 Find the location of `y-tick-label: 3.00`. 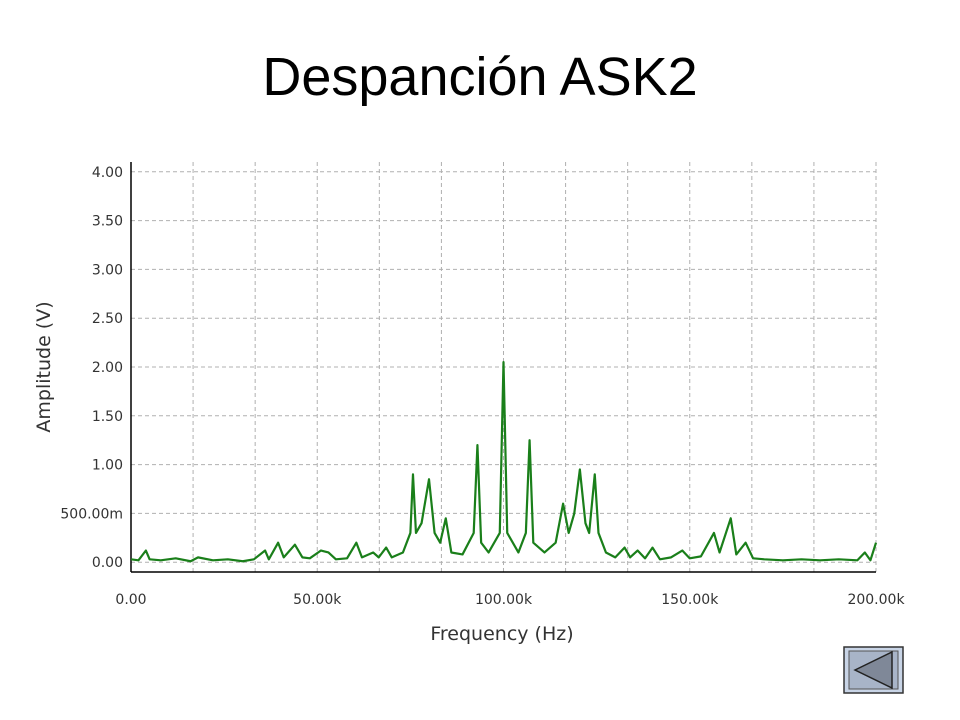

y-tick-label: 3.00 is located at coordinates (107, 270).